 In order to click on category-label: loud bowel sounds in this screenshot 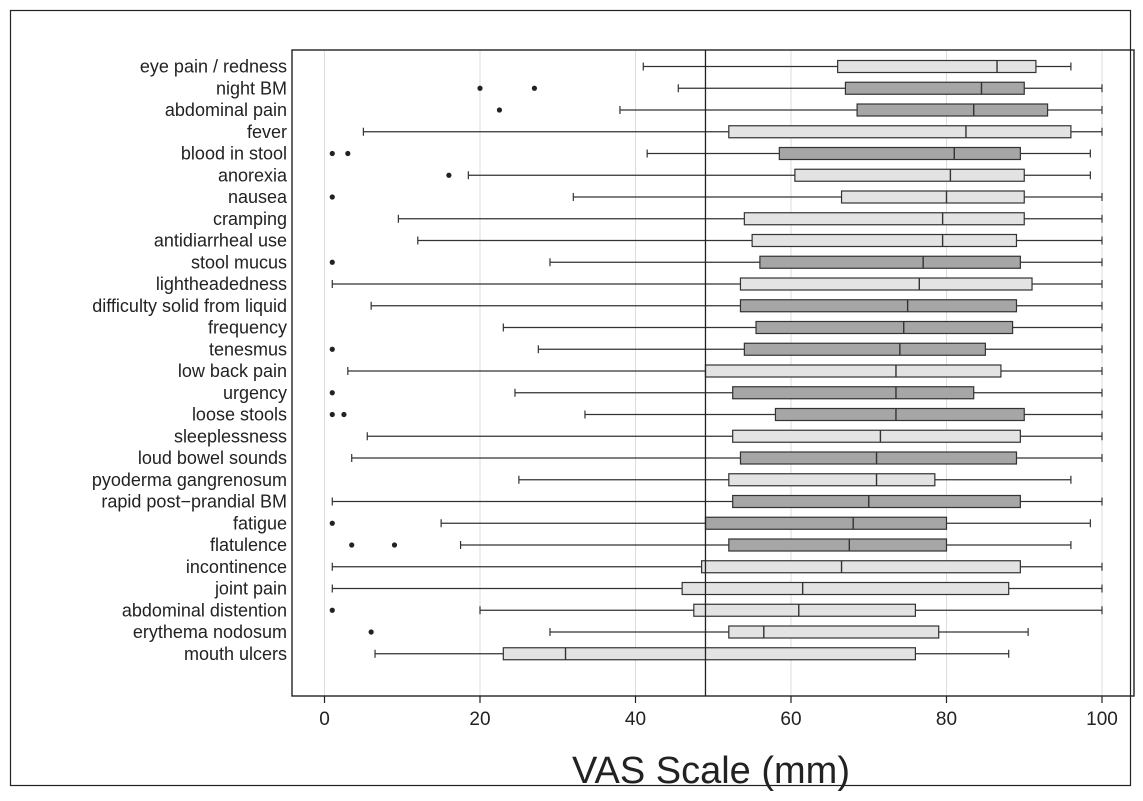, I will do `click(212, 458)`.